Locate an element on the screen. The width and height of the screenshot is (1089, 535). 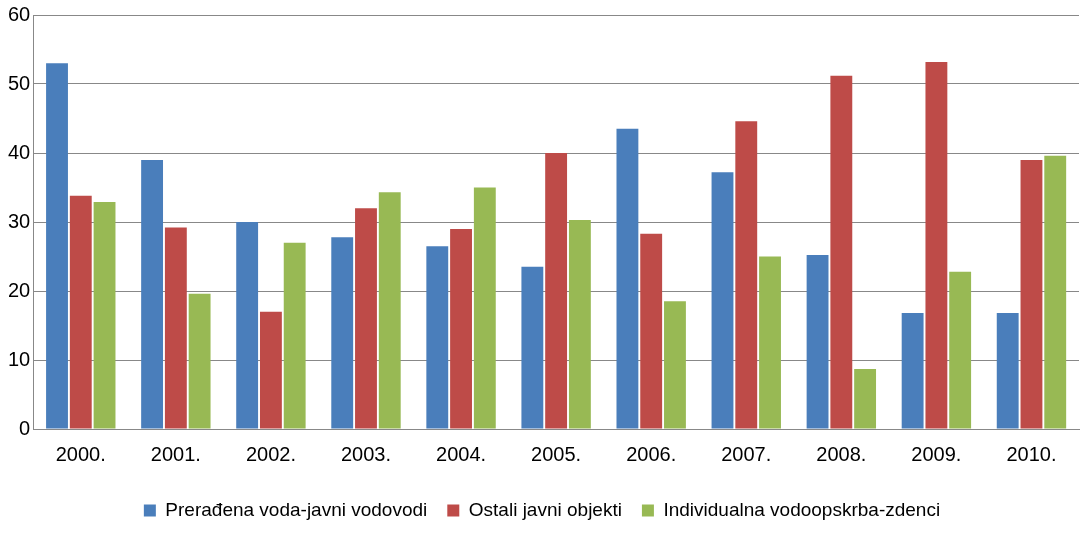
legend-label: Ostali javni objekti is located at coordinates (545, 509).